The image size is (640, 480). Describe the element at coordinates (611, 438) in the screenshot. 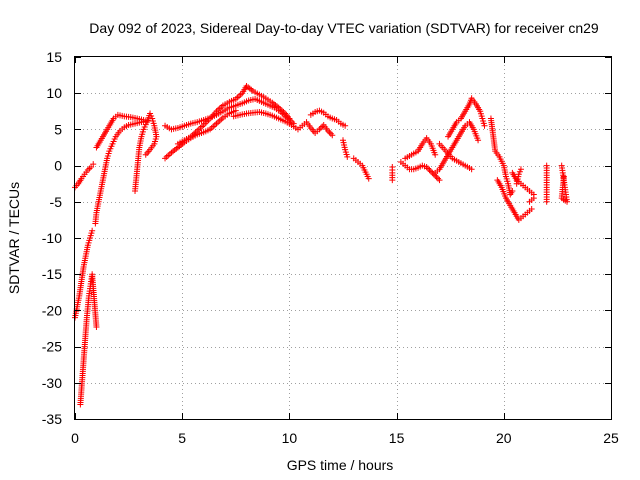

I see `x-tick-label: 25` at that location.